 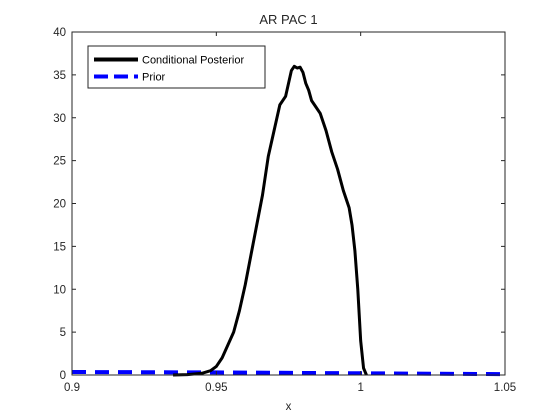 What do you see at coordinates (193, 61) in the screenshot?
I see `legend-label-conditional-posterior: Conditional Posterior` at bounding box center [193, 61].